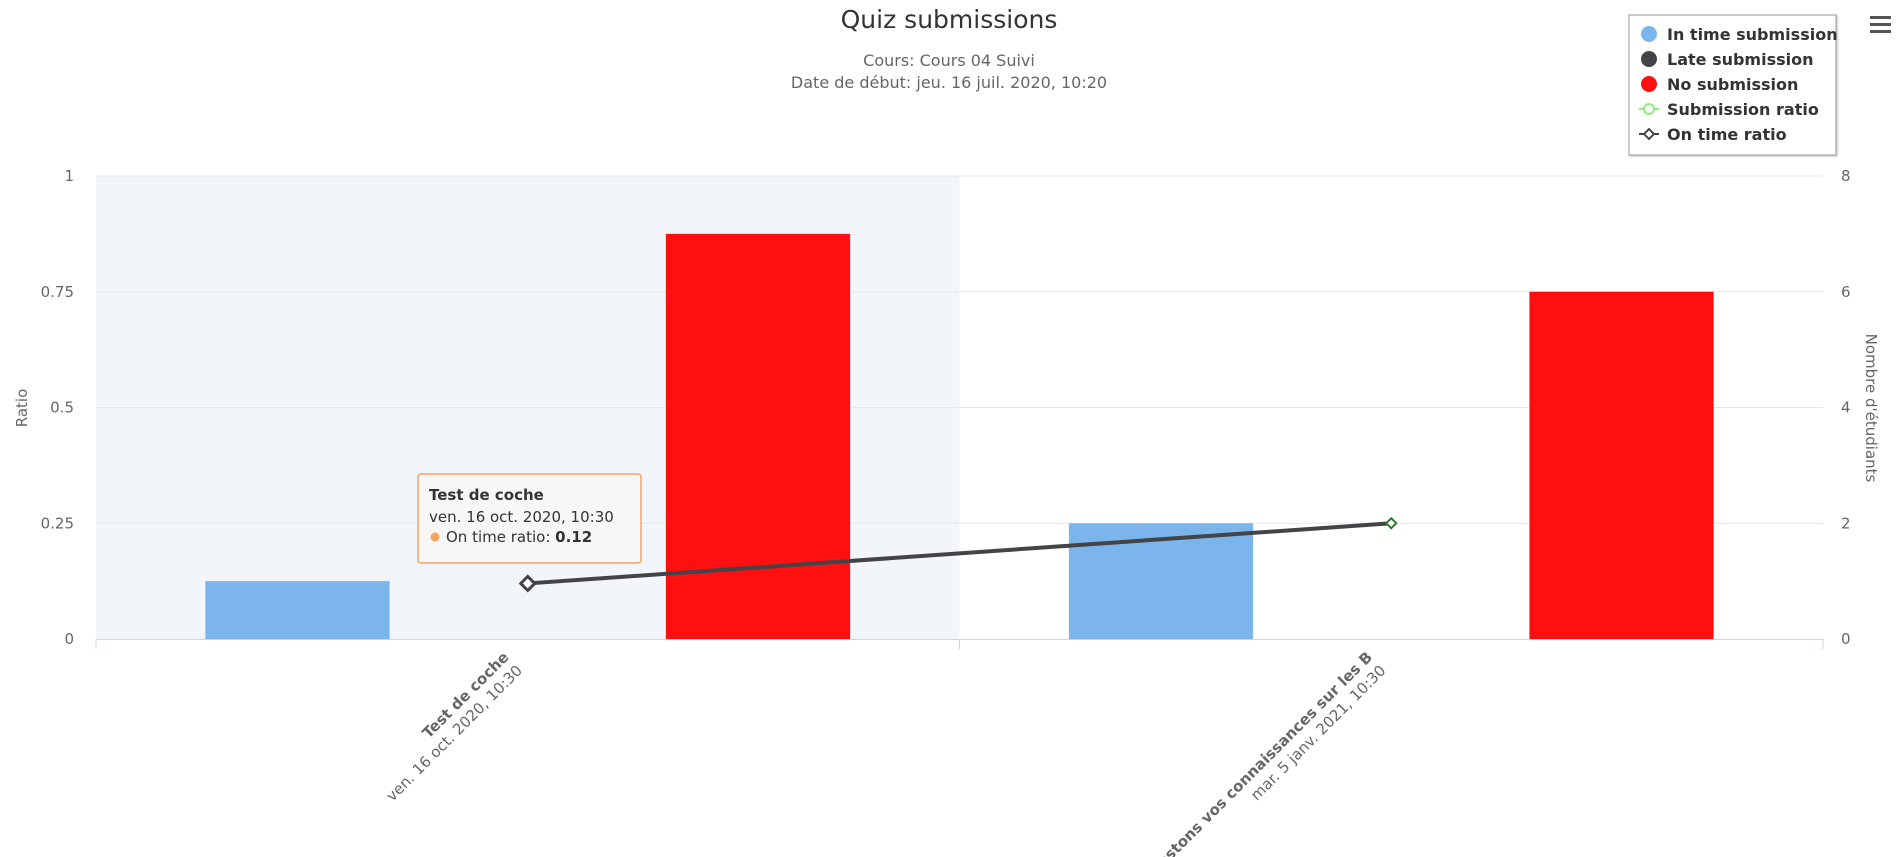 The width and height of the screenshot is (1898, 857). Describe the element at coordinates (1846, 292) in the screenshot. I see `right-tick-label: 6` at that location.